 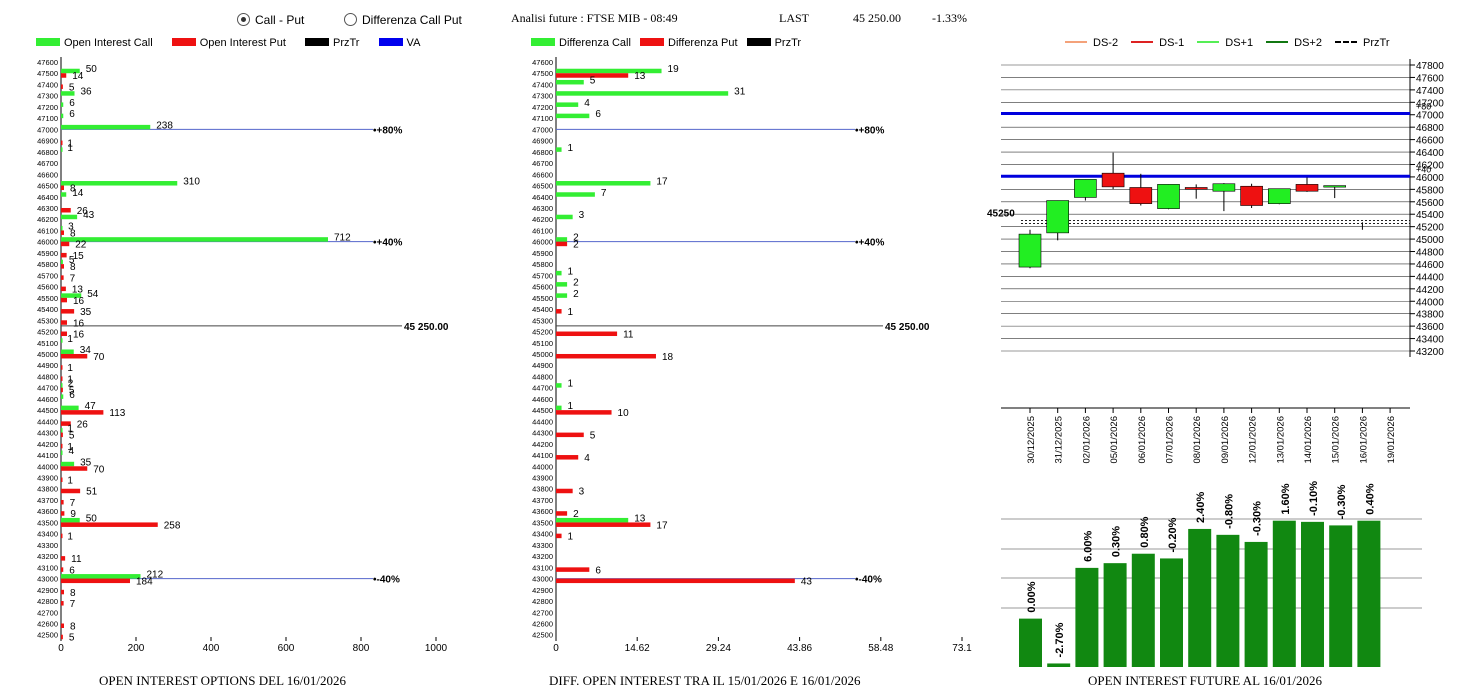 I want to click on diff-put-value: 2, so click(x=576, y=245).